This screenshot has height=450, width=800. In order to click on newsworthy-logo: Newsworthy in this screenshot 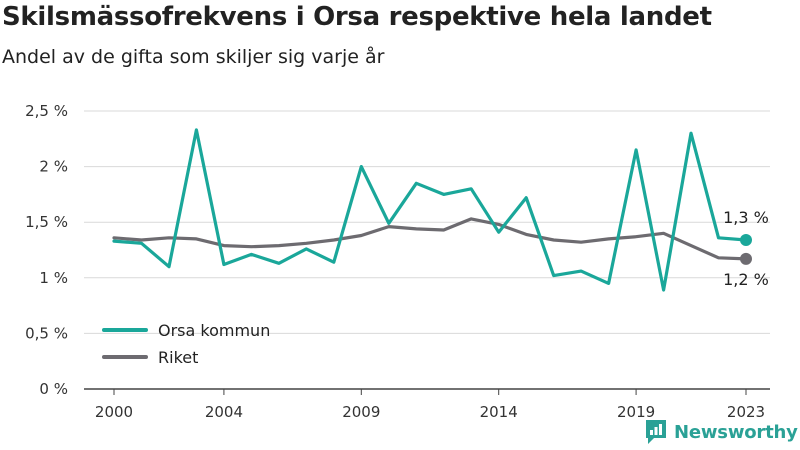, I will do `click(721, 432)`.